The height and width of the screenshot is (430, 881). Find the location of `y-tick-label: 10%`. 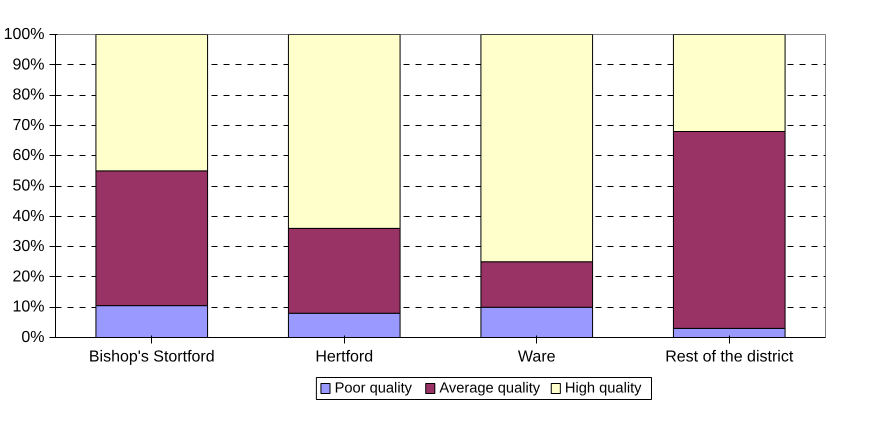

y-tick-label: 10% is located at coordinates (28, 307).